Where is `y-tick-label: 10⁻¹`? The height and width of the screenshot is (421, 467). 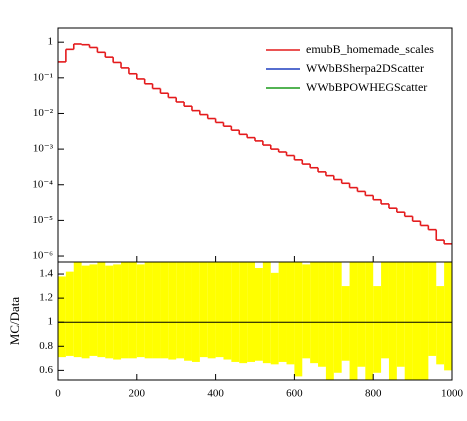
y-tick-label: 10⁻¹ is located at coordinates (43, 77).